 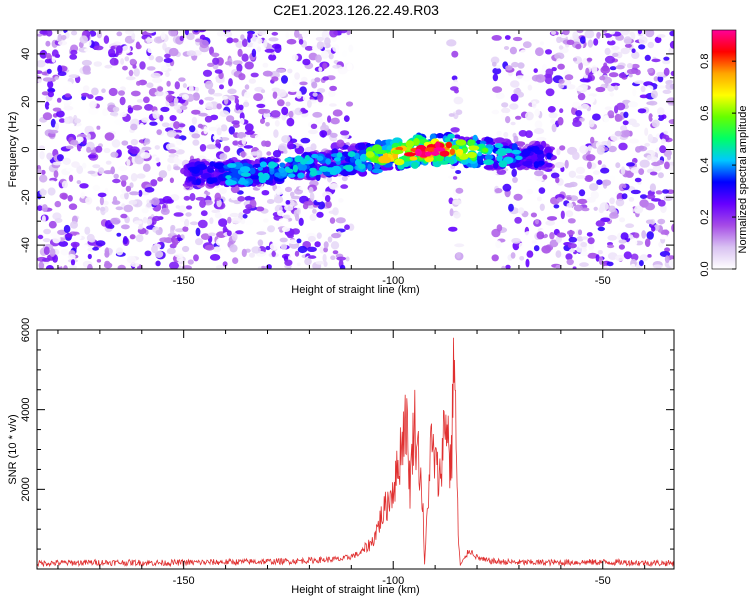 What do you see at coordinates (380, 152) in the screenshot?
I see `heatmap-peak-blob` at bounding box center [380, 152].